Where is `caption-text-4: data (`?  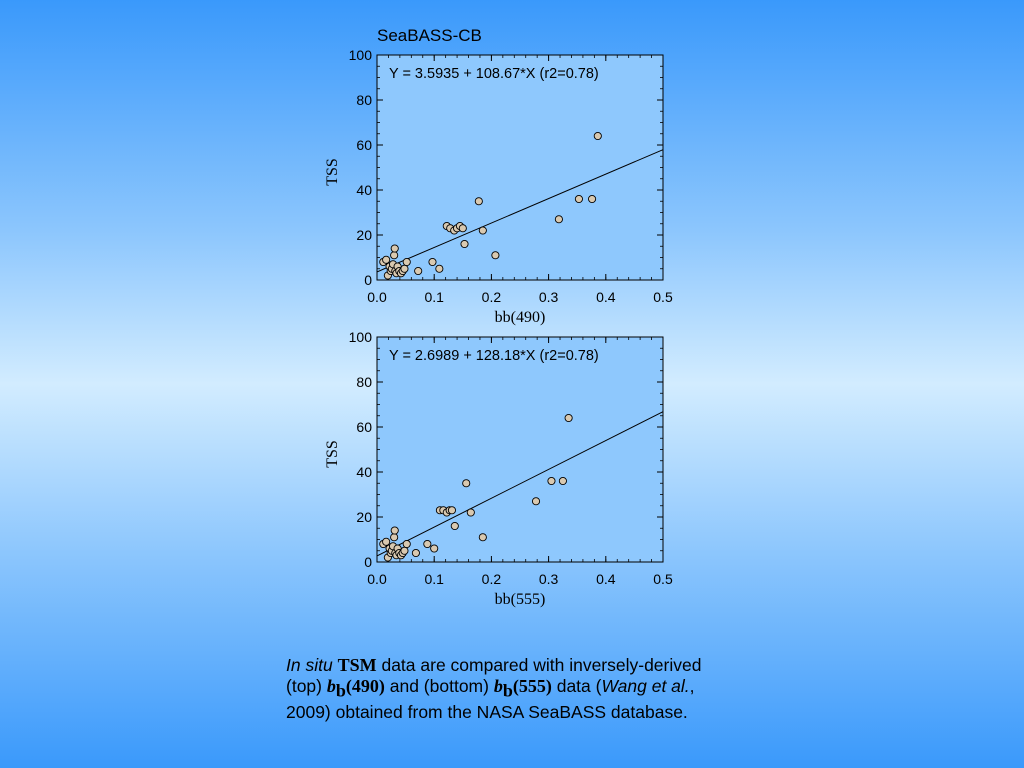
caption-text-4: data ( is located at coordinates (576, 686).